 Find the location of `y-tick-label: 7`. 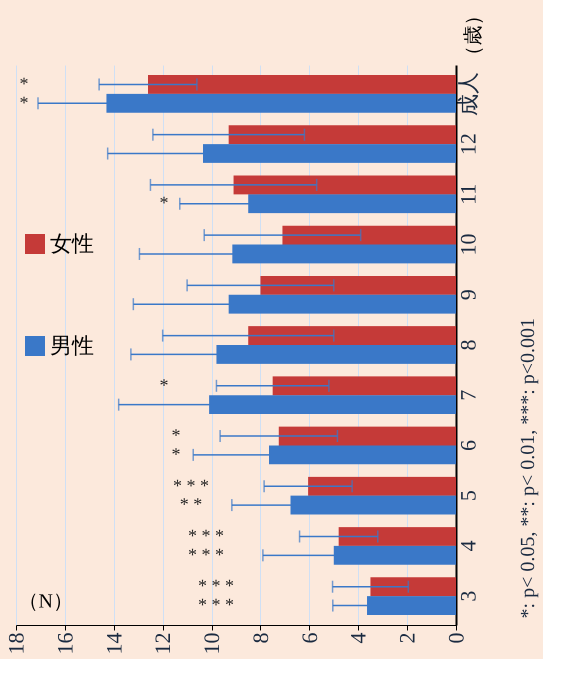

y-tick-label: 7 is located at coordinates (468, 395).